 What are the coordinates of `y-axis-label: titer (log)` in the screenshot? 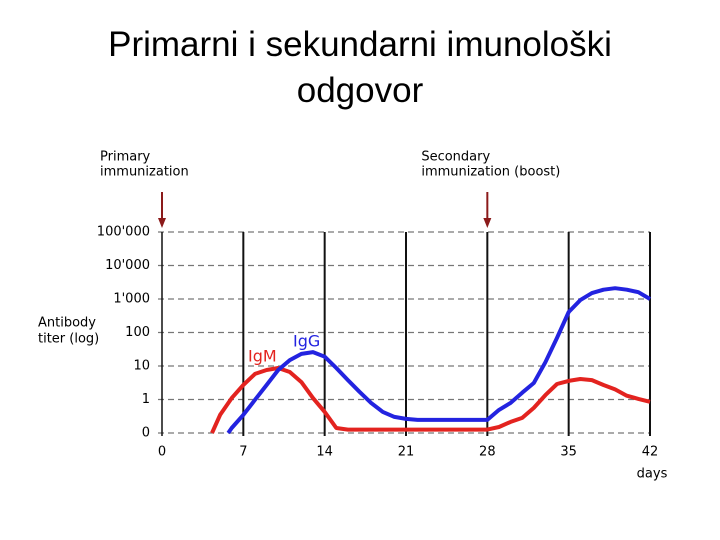 It's located at (68, 339).